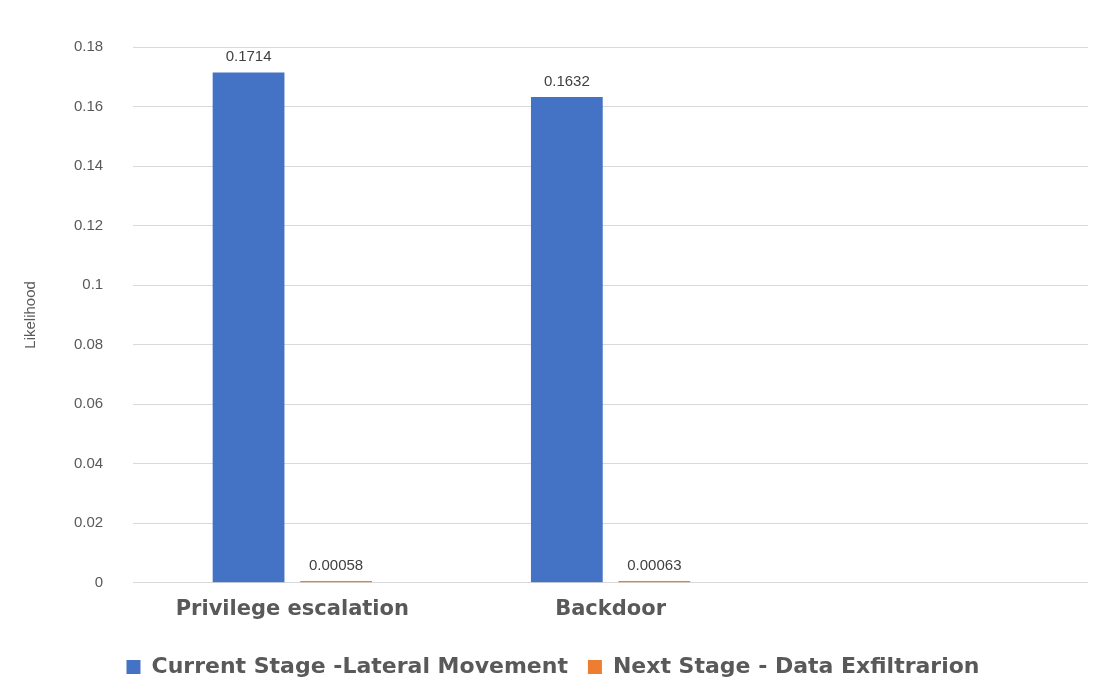  Describe the element at coordinates (88, 522) in the screenshot. I see `y-tick-label: 0.02` at that location.